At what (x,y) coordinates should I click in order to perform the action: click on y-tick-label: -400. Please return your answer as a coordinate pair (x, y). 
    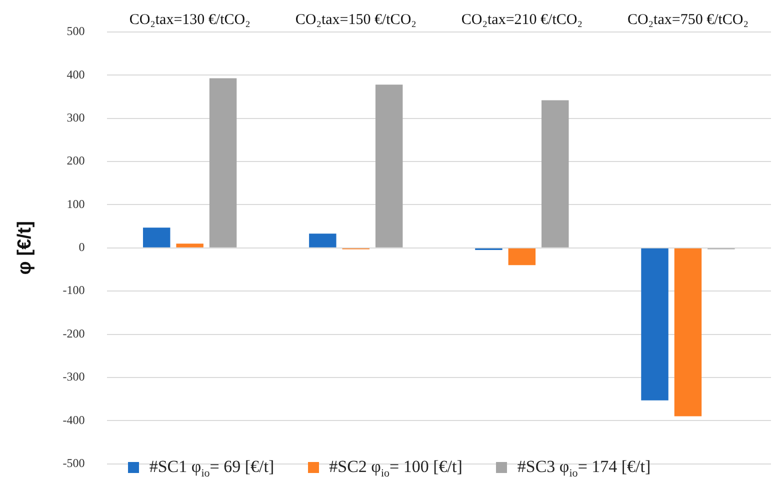
    Looking at the image, I should click on (73, 419).